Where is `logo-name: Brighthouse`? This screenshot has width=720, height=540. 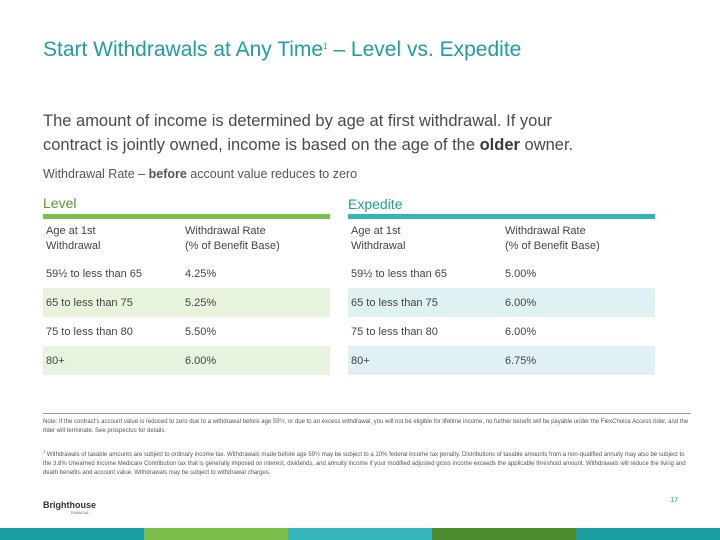
logo-name: Brighthouse is located at coordinates (69, 505).